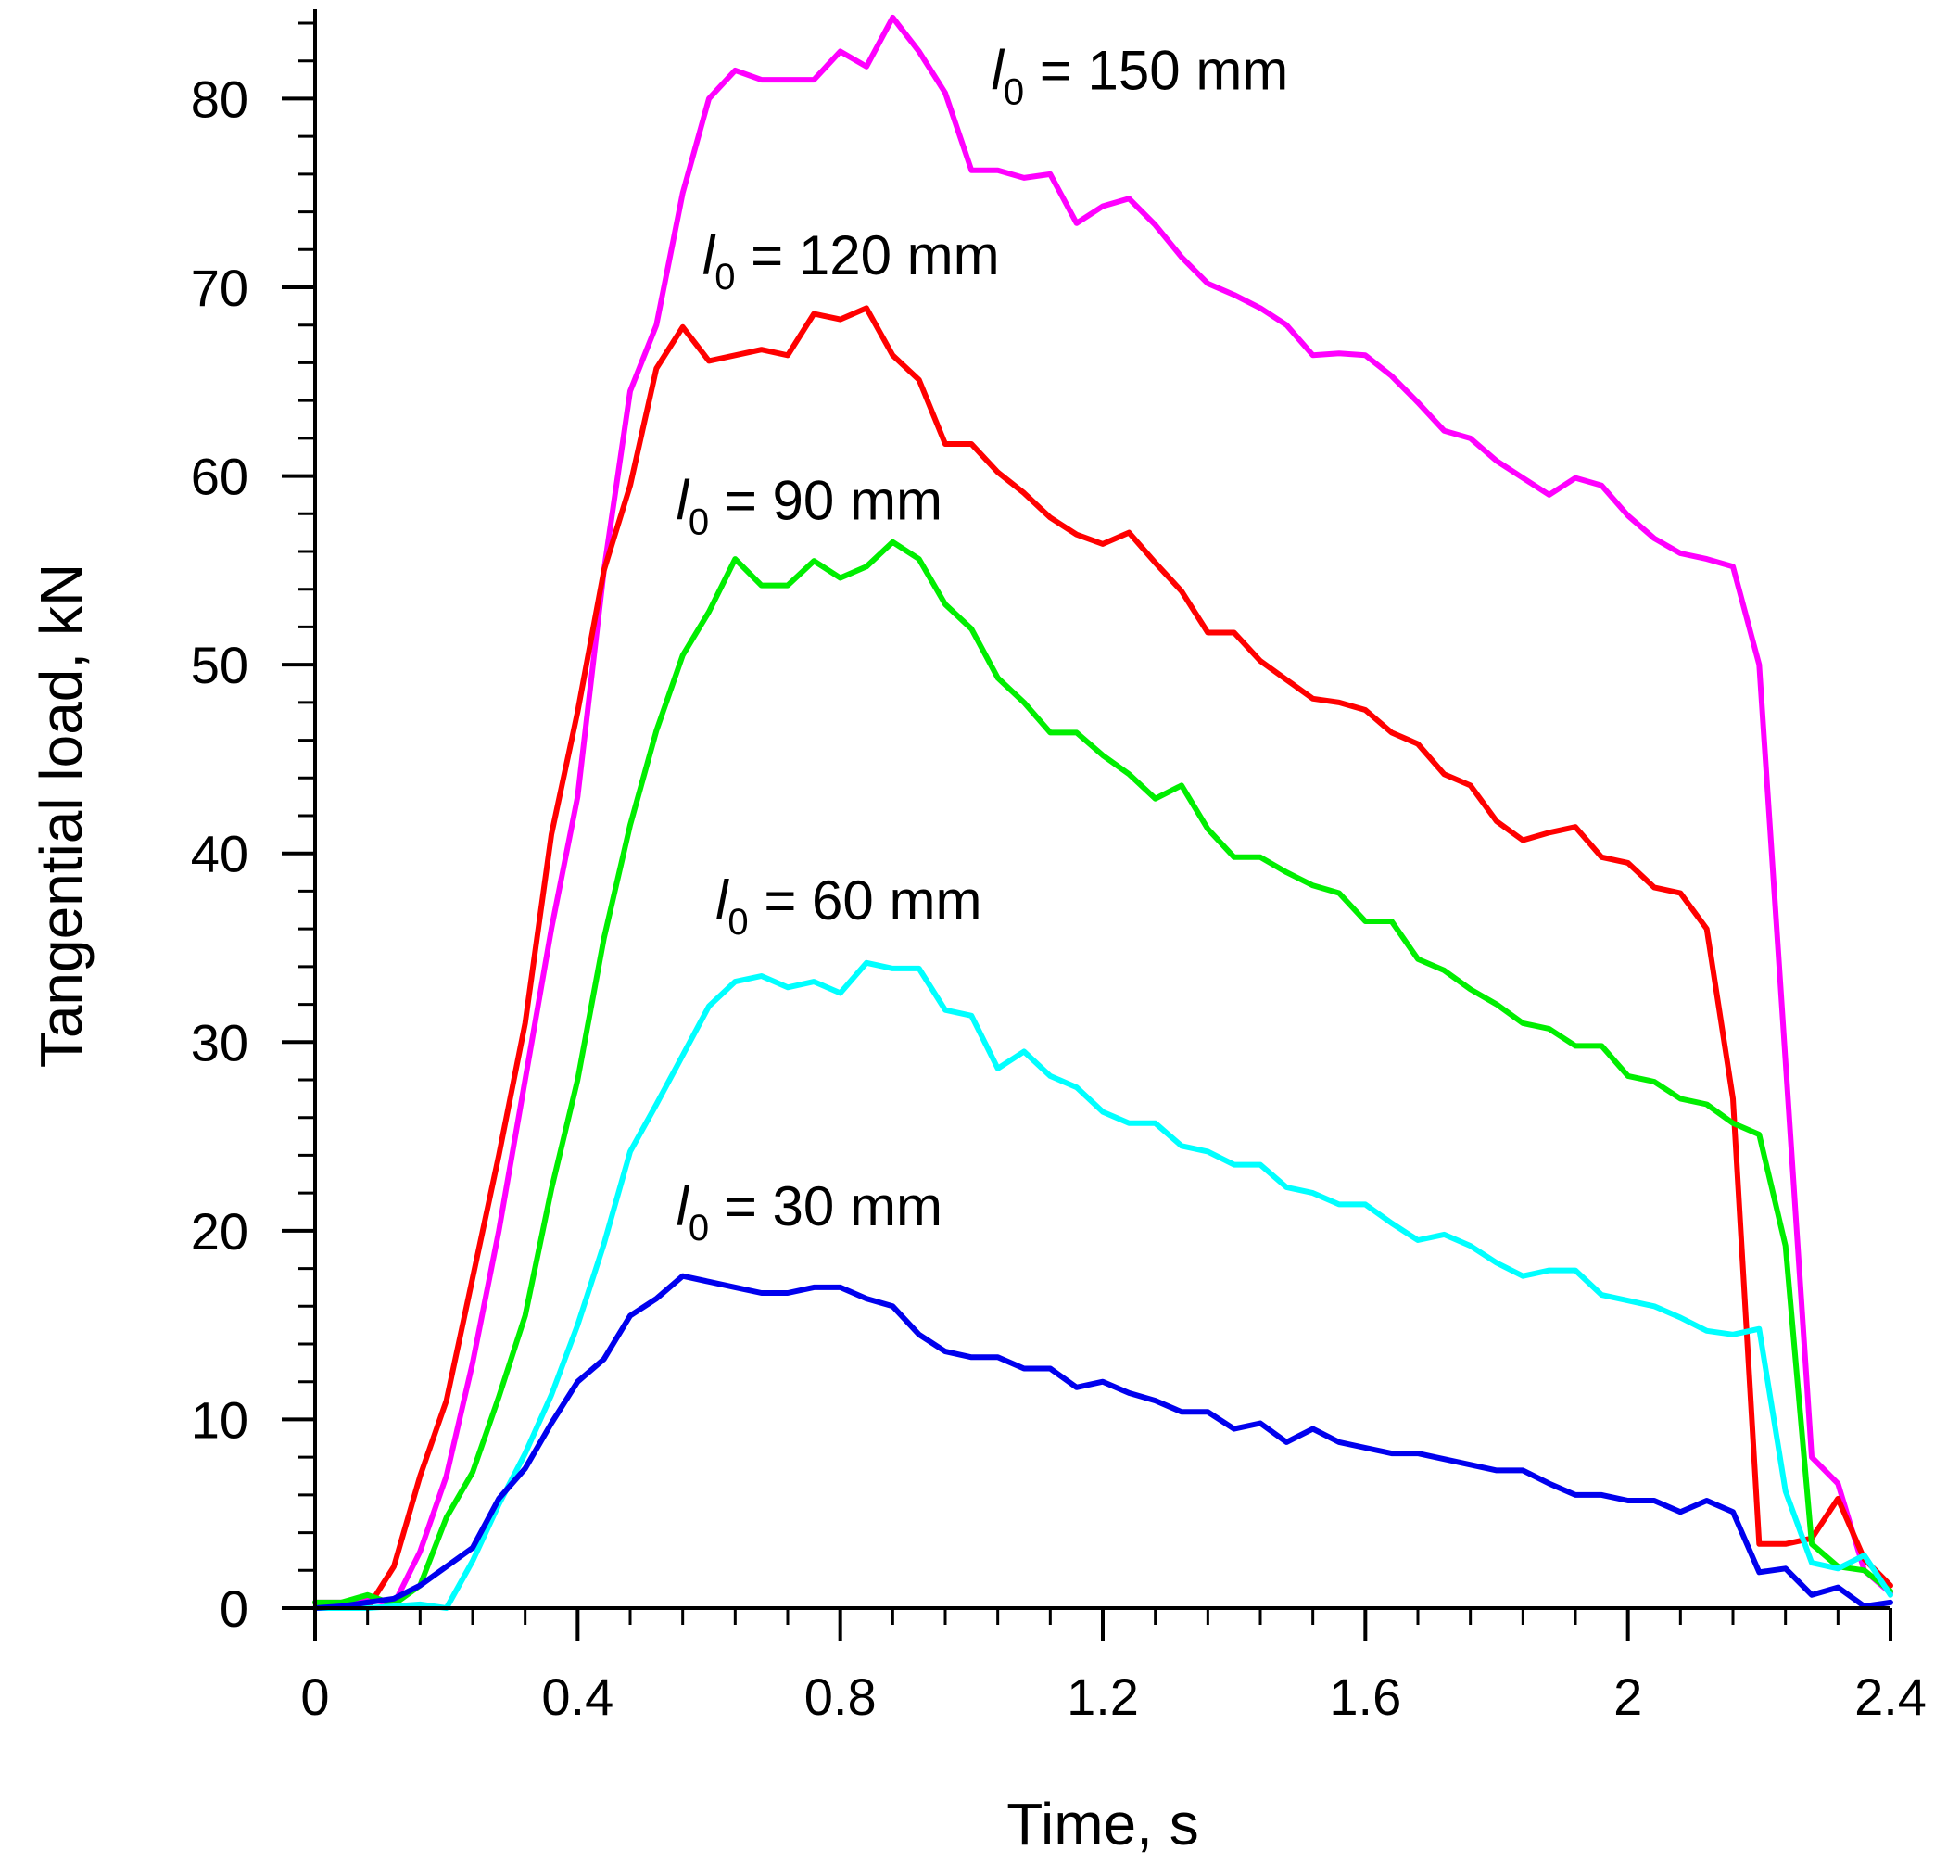 The width and height of the screenshot is (1960, 1876). I want to click on y-axis-title: Tangential load, kN, so click(61, 816).